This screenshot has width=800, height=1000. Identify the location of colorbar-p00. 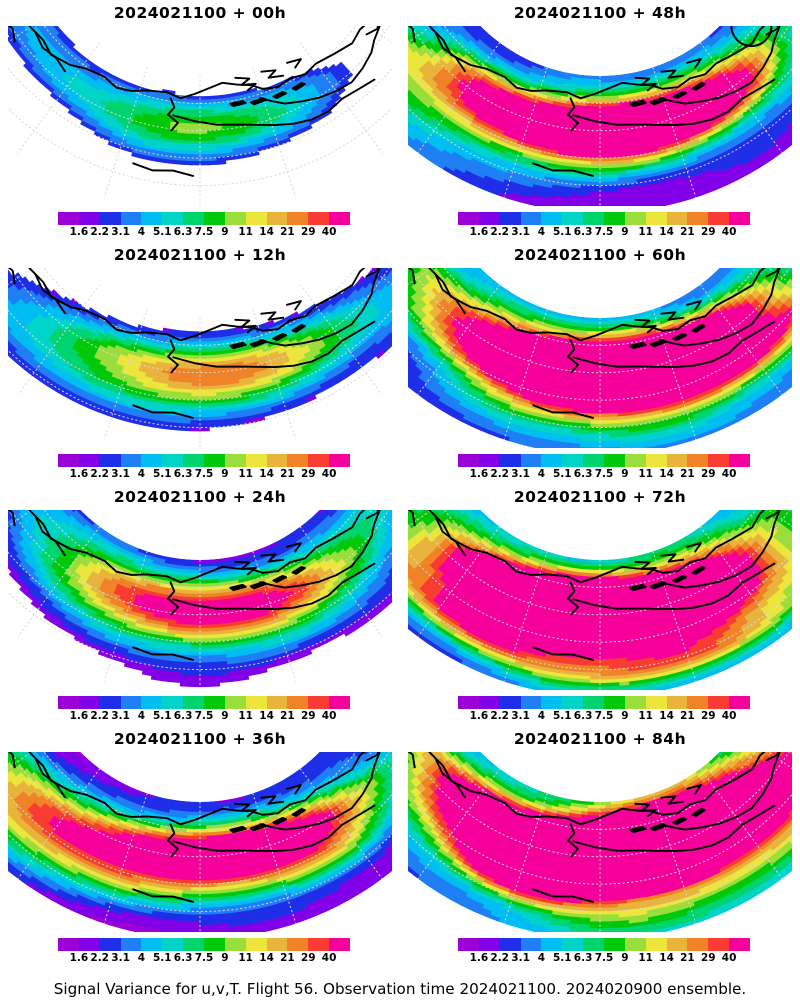
(204, 218).